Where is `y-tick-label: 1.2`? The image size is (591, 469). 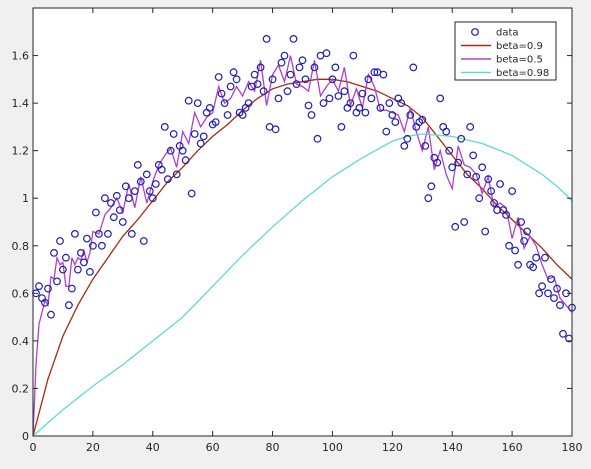
y-tick-label: 1.2 is located at coordinates (21, 151).